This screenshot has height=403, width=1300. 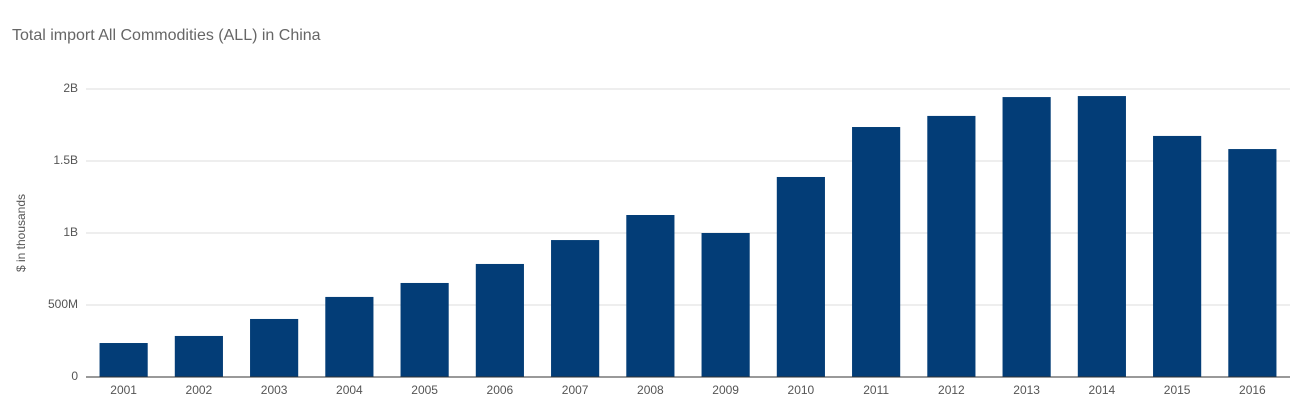 What do you see at coordinates (1026, 390) in the screenshot?
I see `x-tick-label: 2013` at bounding box center [1026, 390].